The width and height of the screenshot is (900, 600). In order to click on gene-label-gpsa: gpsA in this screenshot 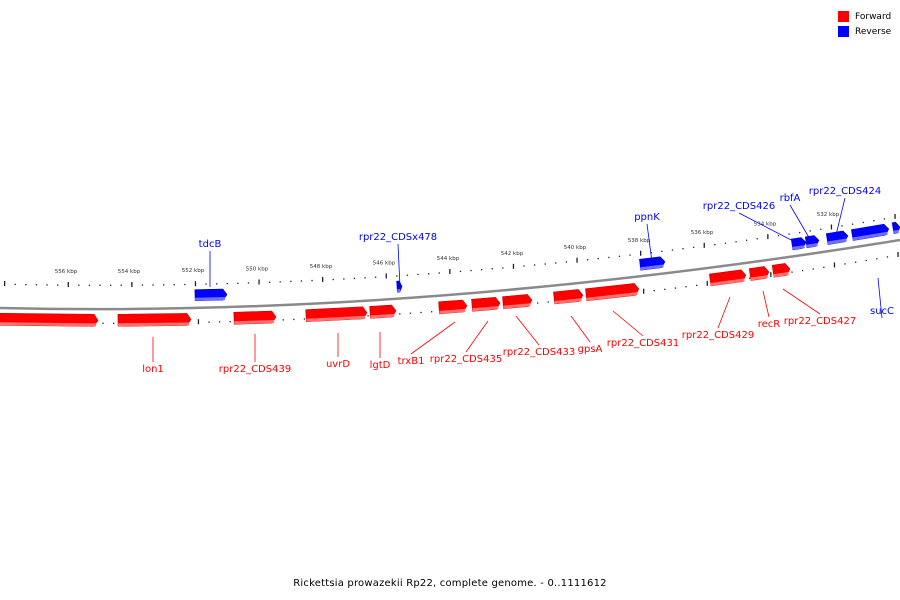, I will do `click(590, 349)`.